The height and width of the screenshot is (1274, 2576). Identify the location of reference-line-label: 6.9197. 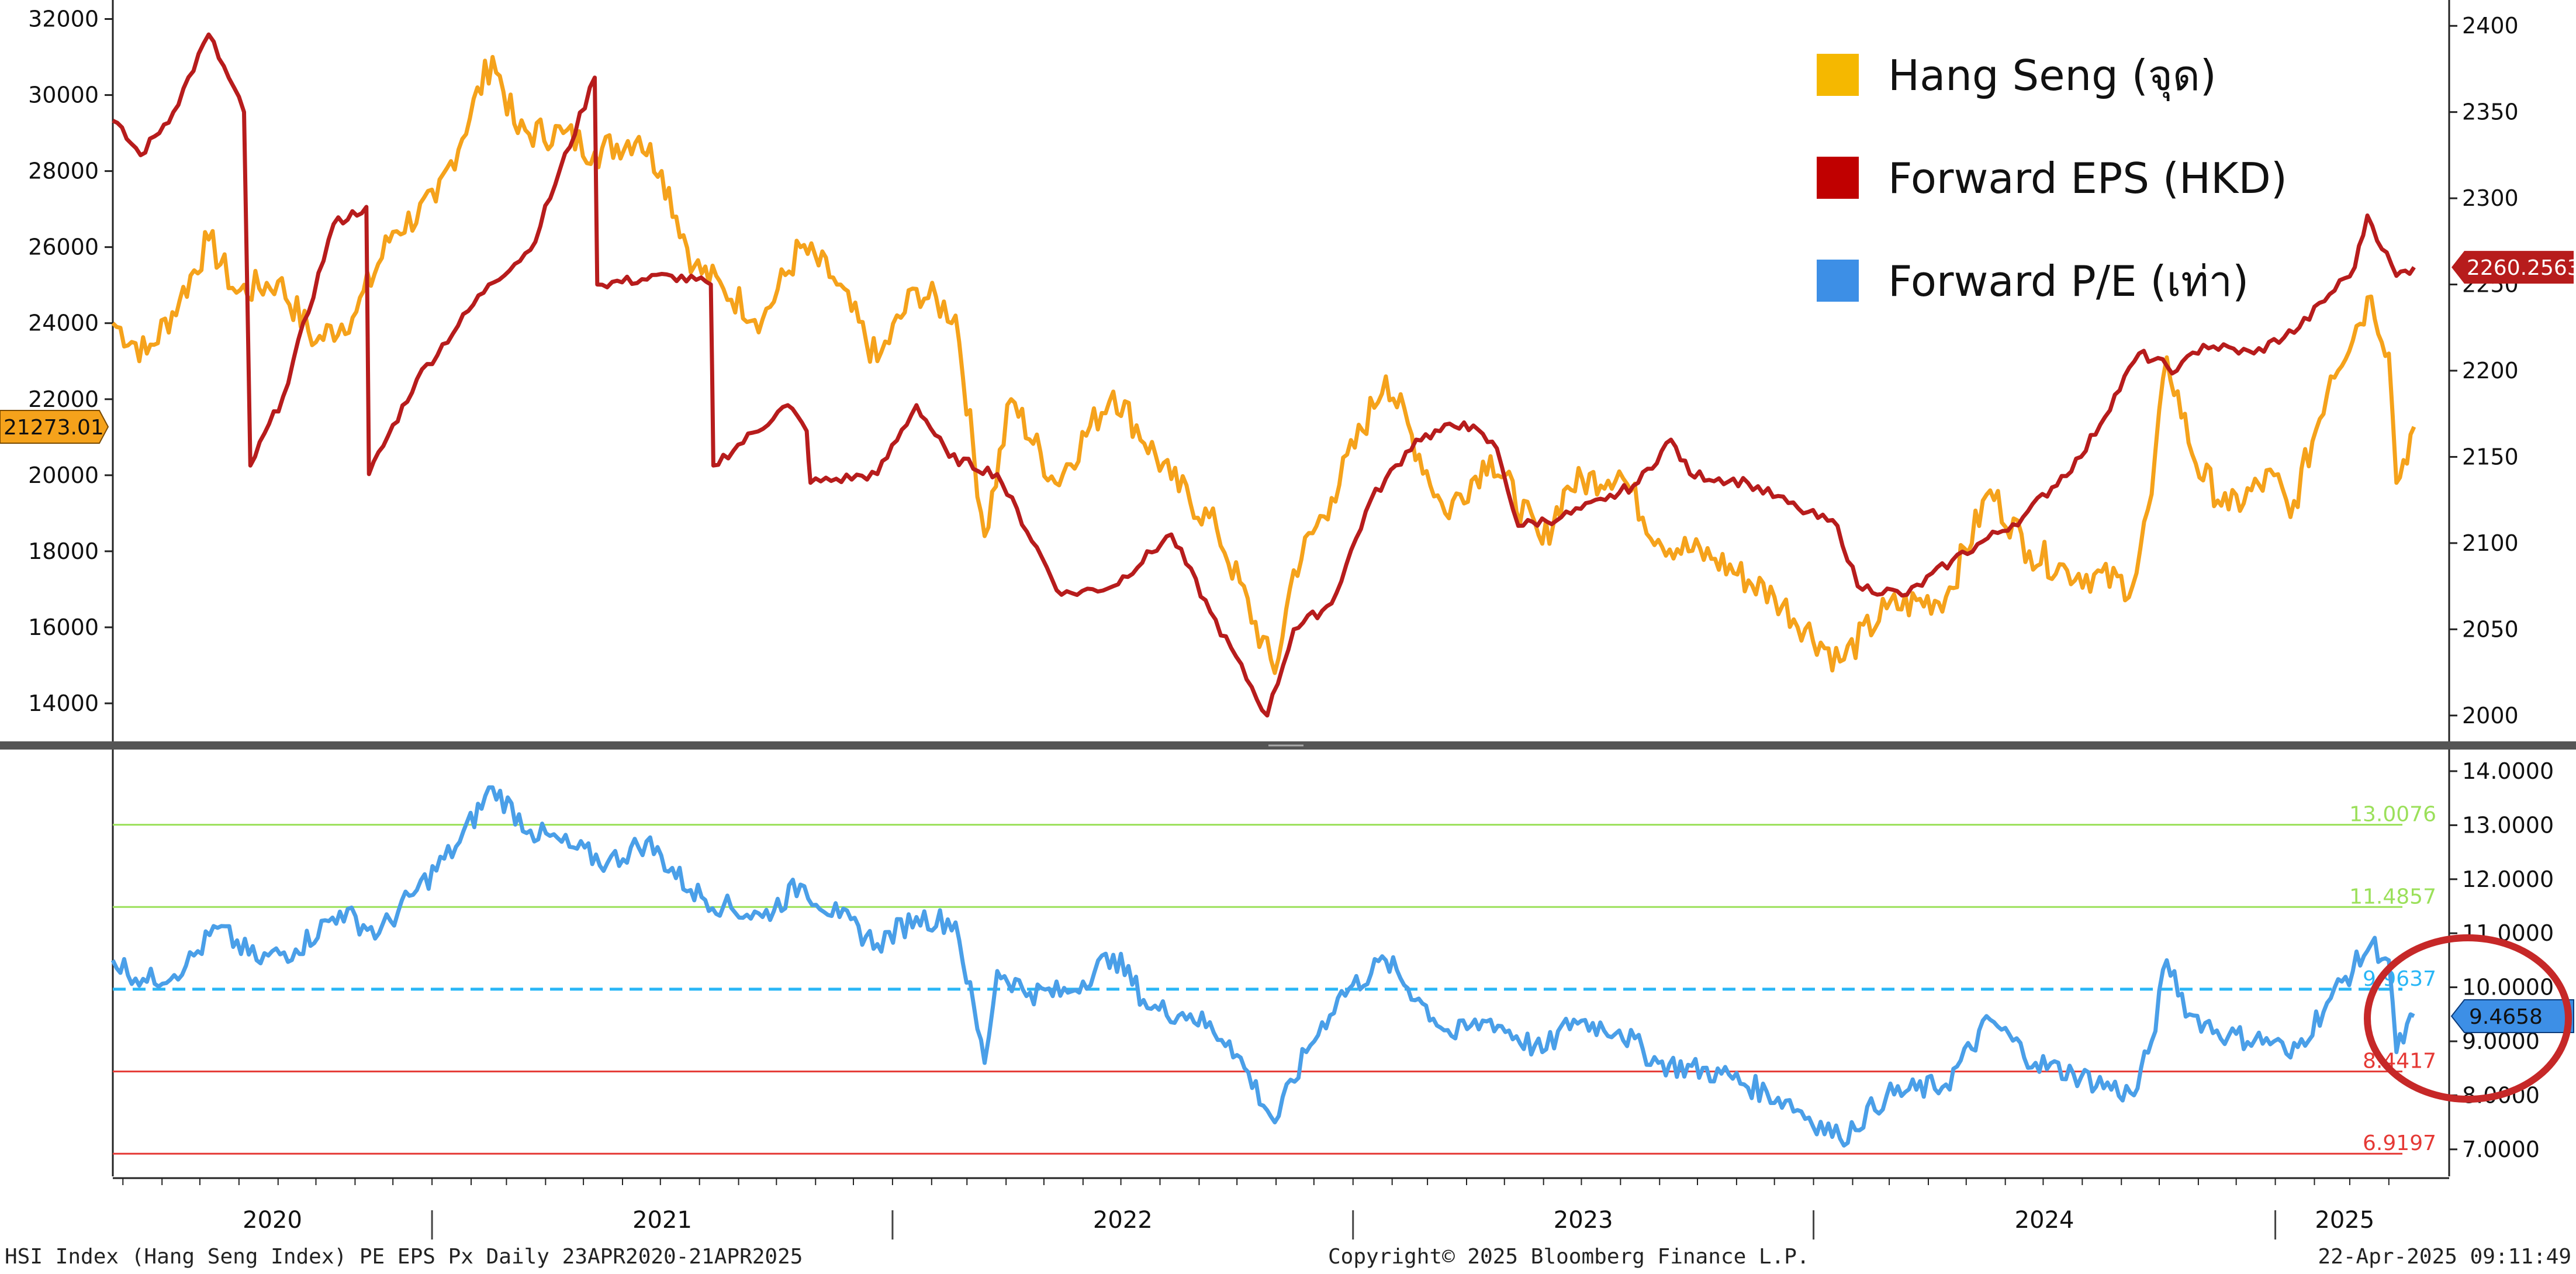
(2399, 1143).